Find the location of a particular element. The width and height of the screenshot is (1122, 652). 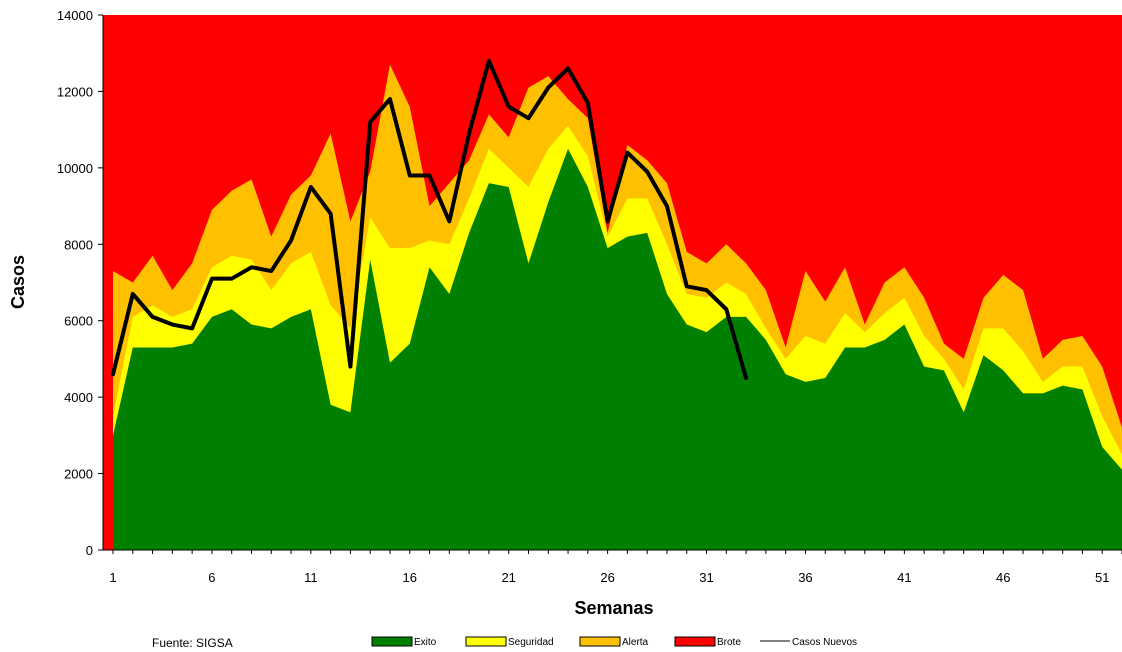

legend-swatch-alerta is located at coordinates (600, 641).